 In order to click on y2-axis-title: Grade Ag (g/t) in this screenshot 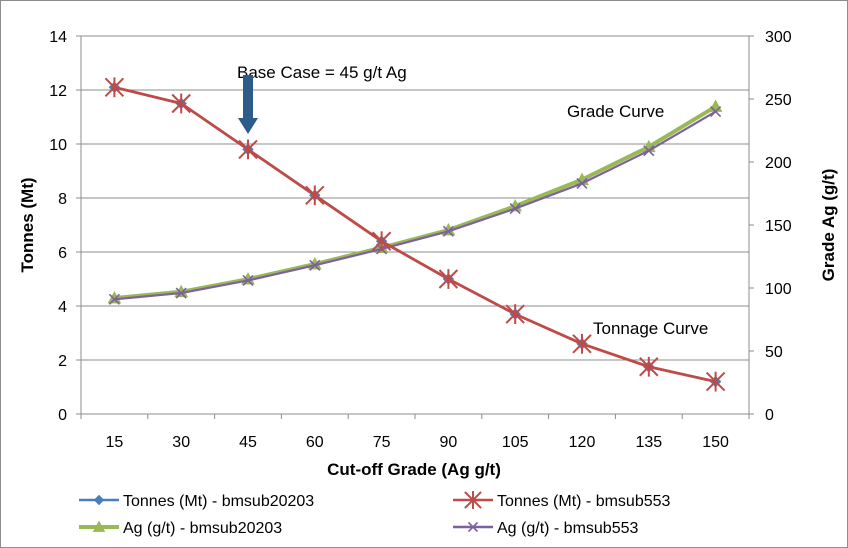, I will do `click(828, 225)`.